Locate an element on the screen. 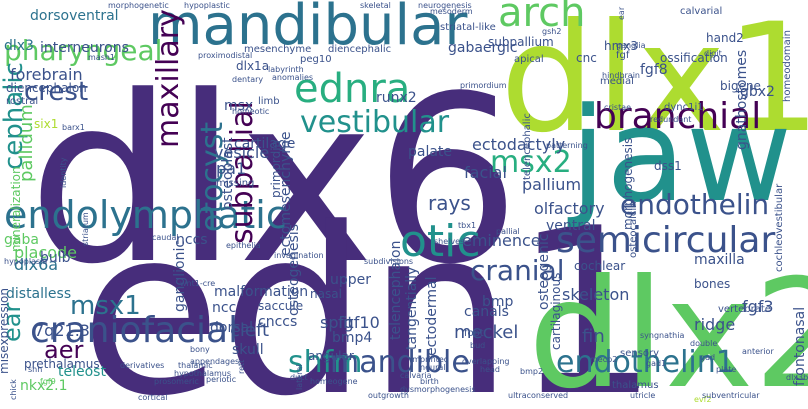  cloud-word: facial is located at coordinates (485, 172).